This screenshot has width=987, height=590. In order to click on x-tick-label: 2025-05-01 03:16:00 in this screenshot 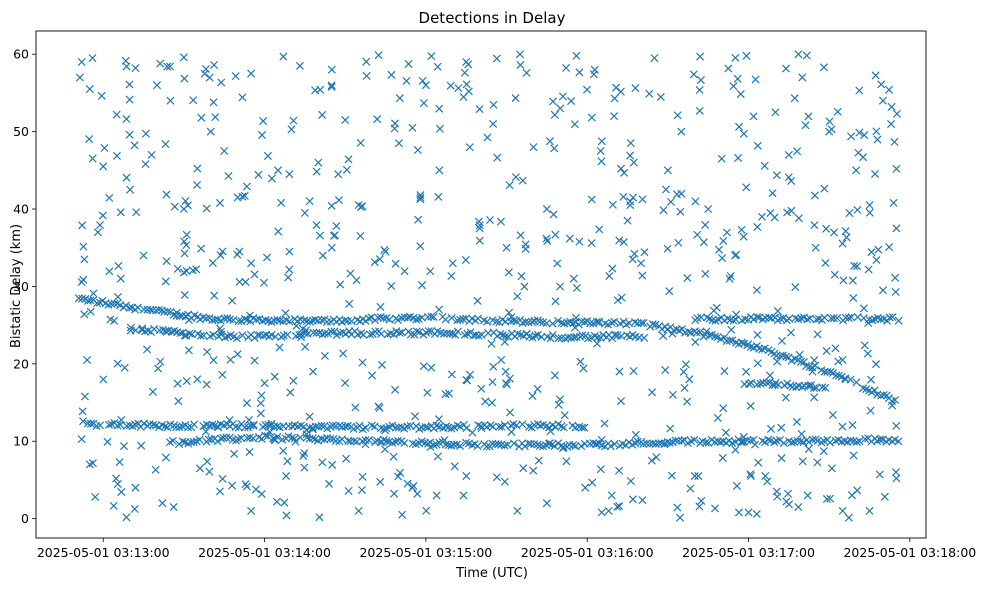, I will do `click(587, 552)`.